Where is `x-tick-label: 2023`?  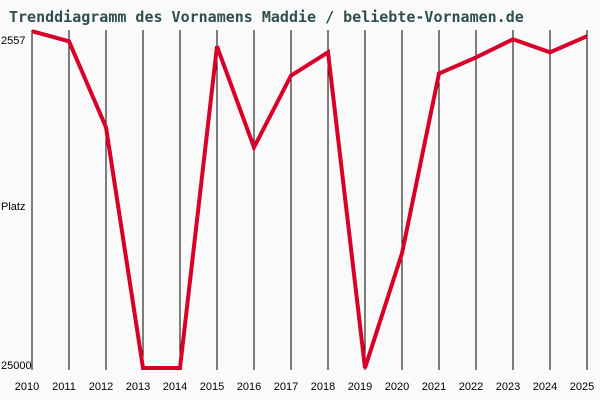 x-tick-label: 2023 is located at coordinates (508, 387).